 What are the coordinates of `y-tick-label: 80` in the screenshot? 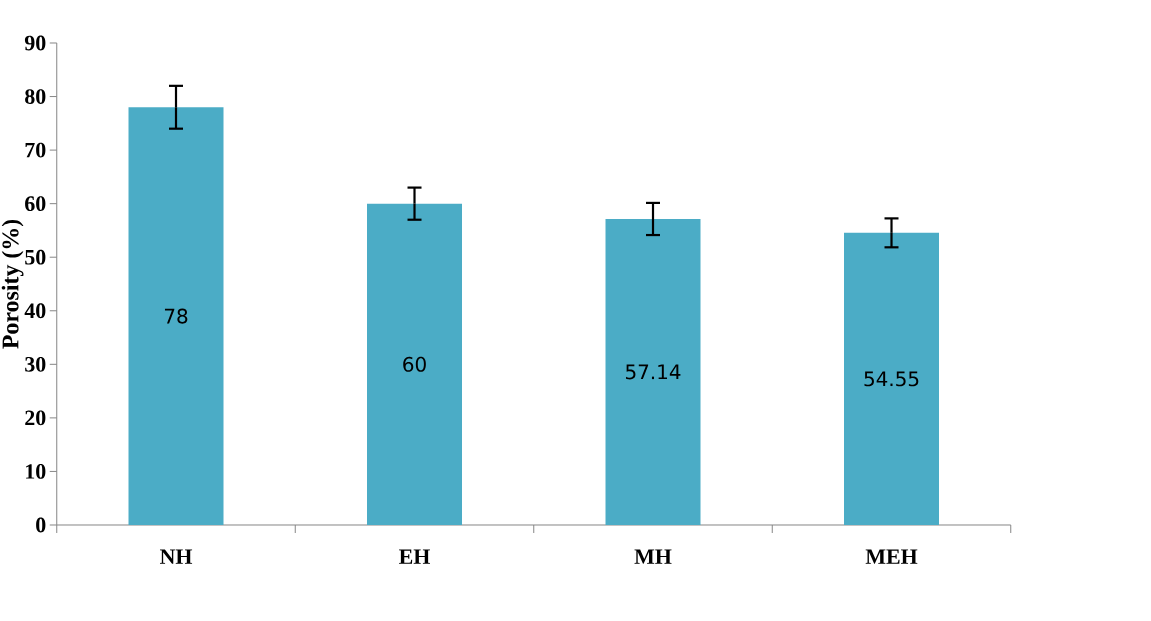 It's located at (35, 96).